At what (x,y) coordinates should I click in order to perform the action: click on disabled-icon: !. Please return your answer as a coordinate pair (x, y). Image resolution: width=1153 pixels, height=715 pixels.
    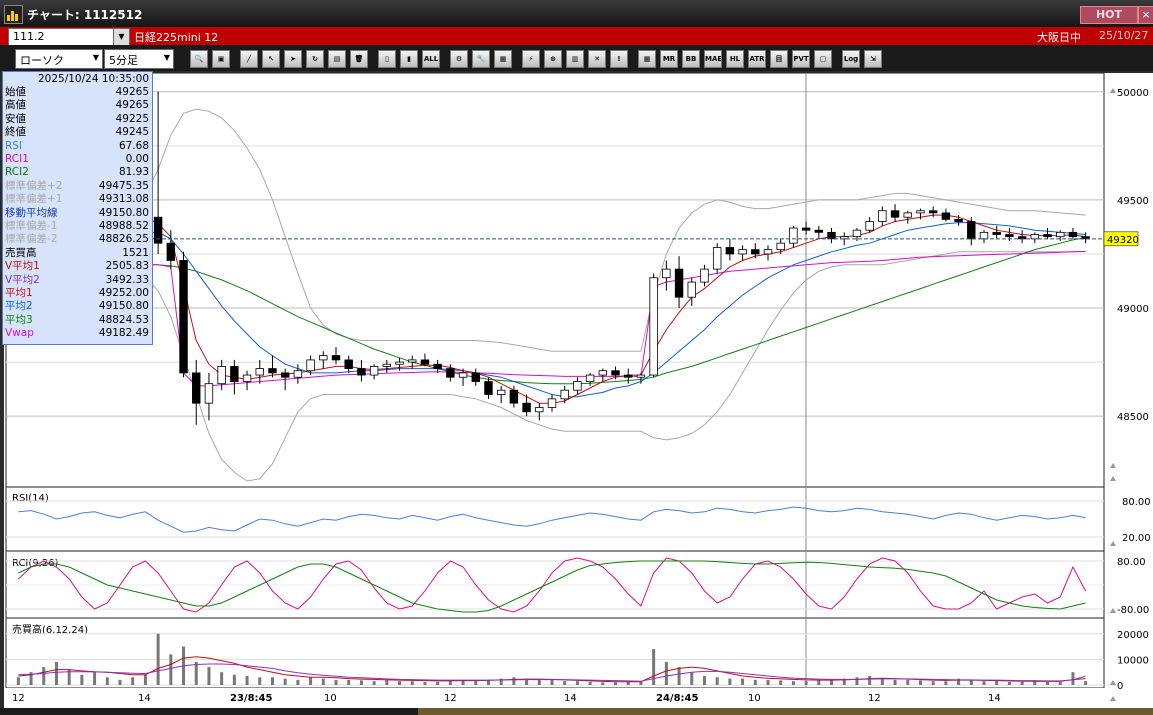
    Looking at the image, I should click on (619, 59).